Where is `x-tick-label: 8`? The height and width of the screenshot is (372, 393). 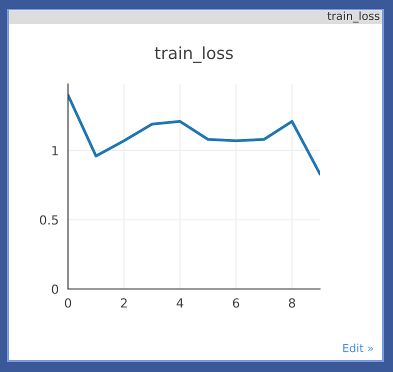 x-tick-label: 8 is located at coordinates (292, 303).